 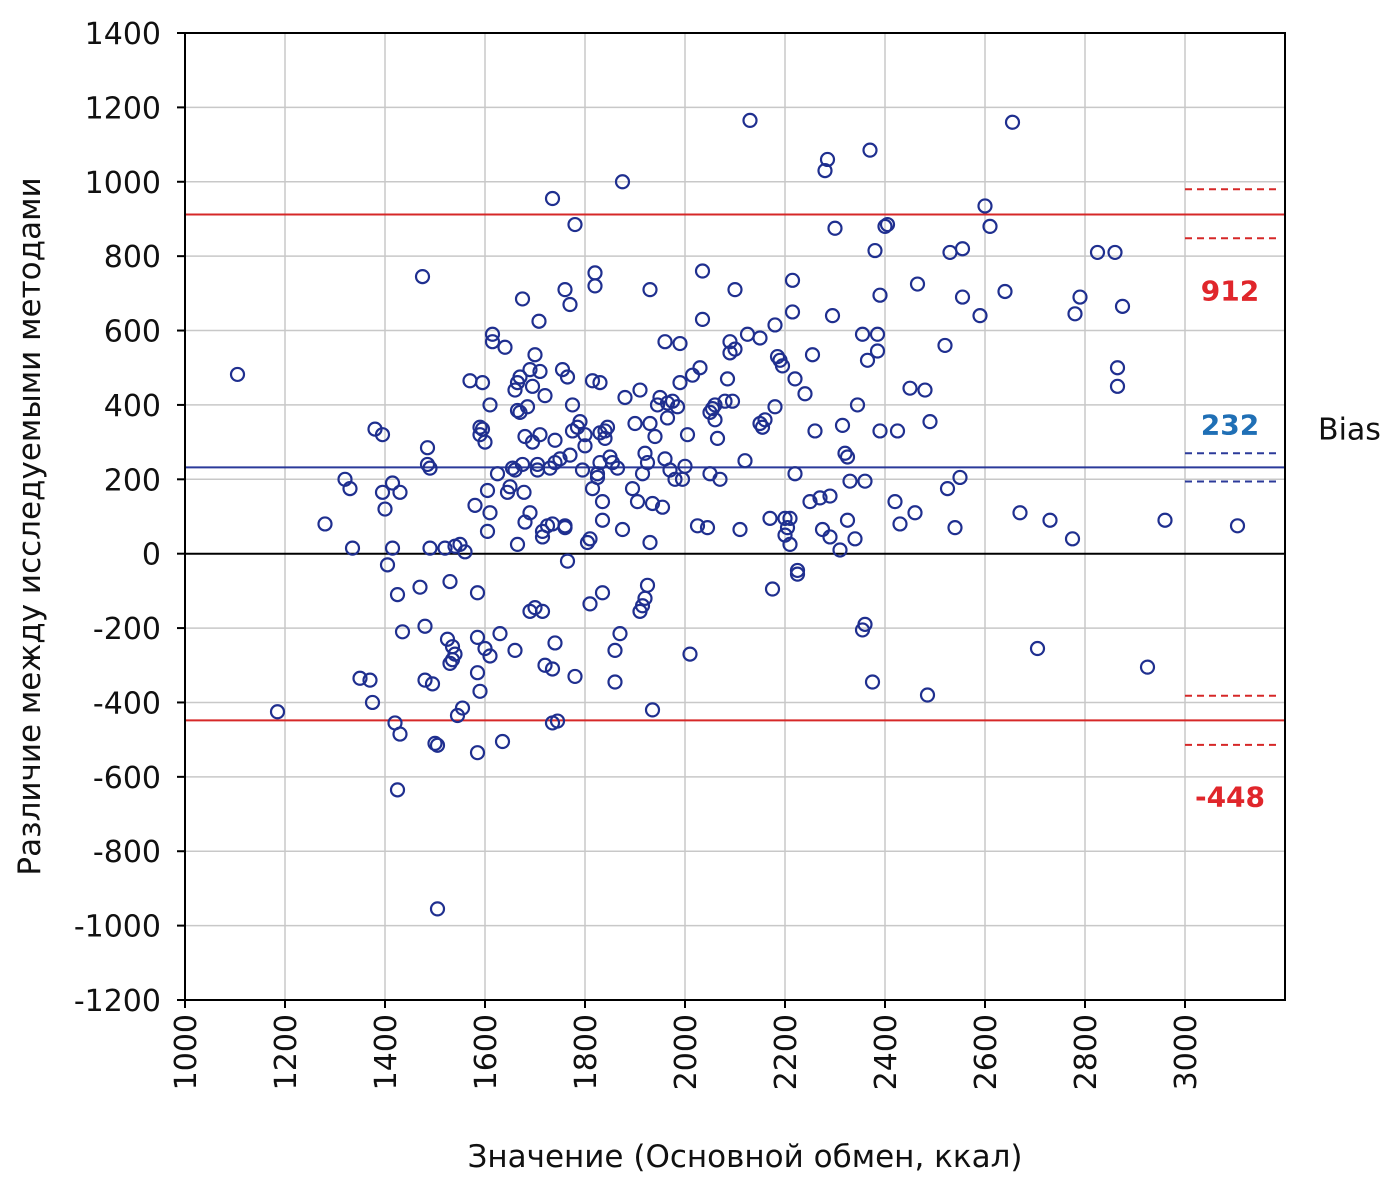 What do you see at coordinates (132, 406) in the screenshot?
I see `y-tick-label: 400` at bounding box center [132, 406].